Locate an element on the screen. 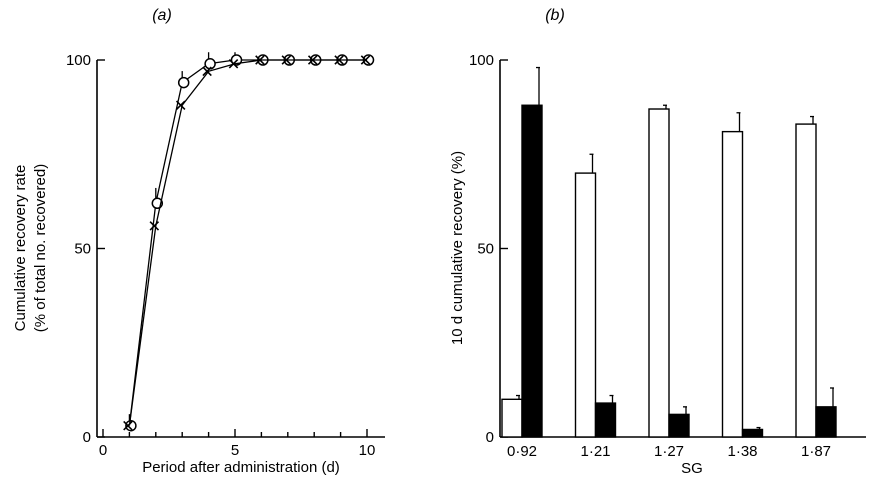  x-category-label: 0·92 is located at coordinates (522, 451).